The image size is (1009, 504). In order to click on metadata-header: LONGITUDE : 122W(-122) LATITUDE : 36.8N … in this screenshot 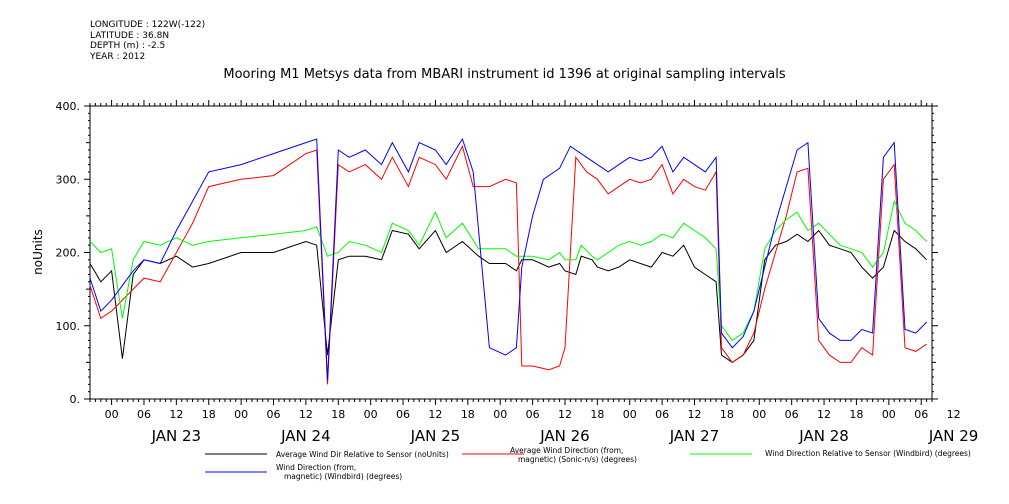, I will do `click(147, 41)`.